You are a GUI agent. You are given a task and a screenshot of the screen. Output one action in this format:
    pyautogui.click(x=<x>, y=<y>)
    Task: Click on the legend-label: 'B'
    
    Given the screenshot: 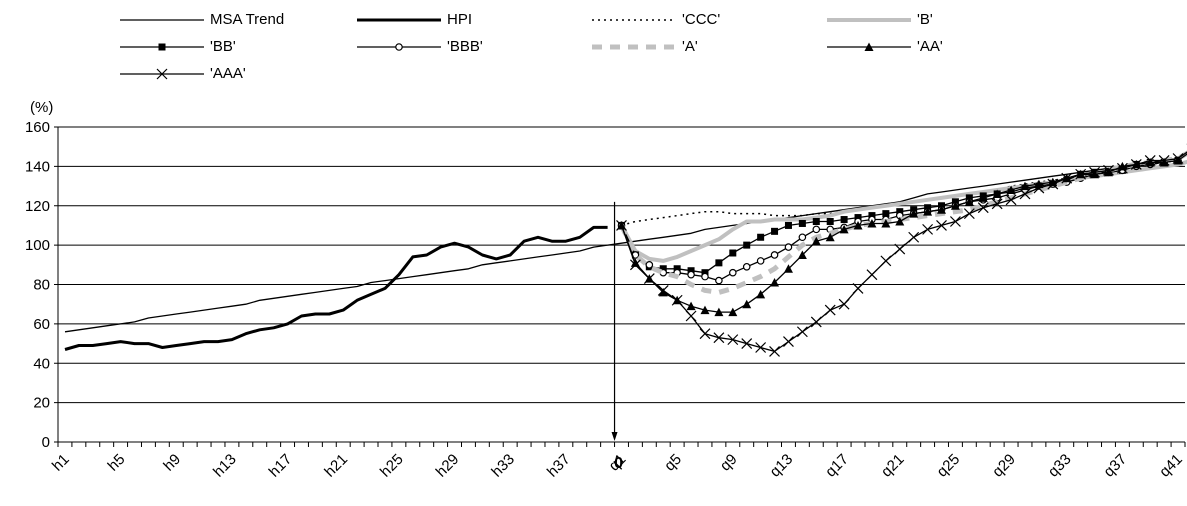 What is the action you would take?
    pyautogui.click(x=925, y=19)
    